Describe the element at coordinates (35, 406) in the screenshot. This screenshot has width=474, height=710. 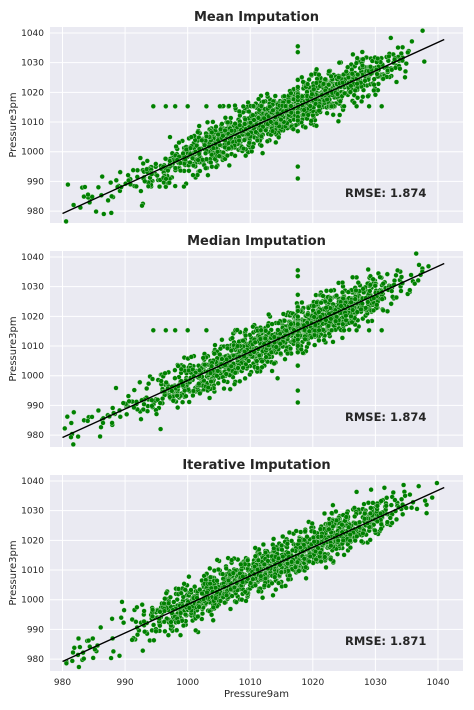
I see `y-tick-label: 990` at that location.